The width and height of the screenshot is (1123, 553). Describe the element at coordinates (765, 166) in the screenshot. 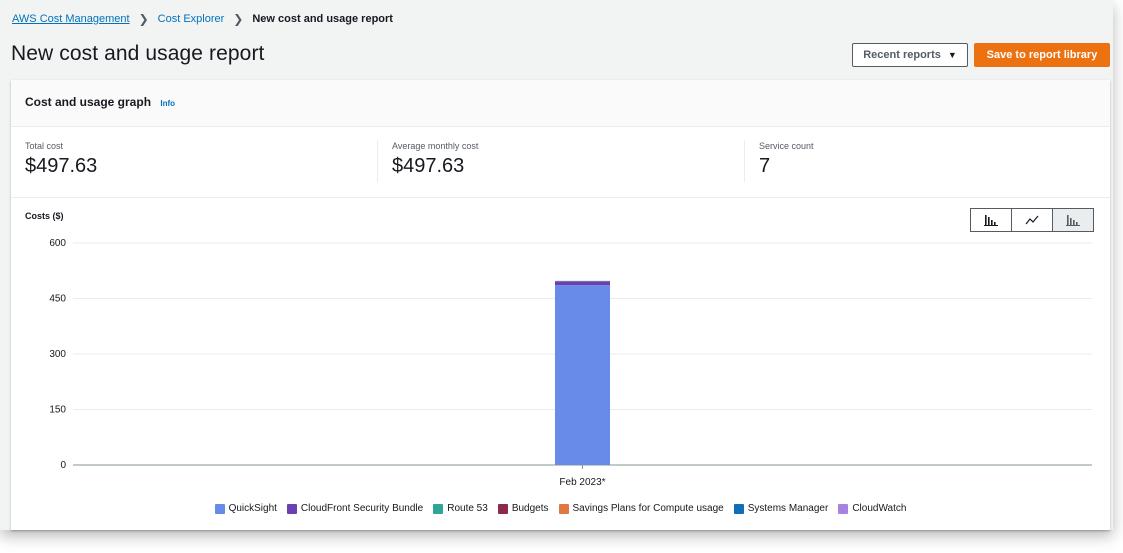

I see `service-count-value: 7` at that location.